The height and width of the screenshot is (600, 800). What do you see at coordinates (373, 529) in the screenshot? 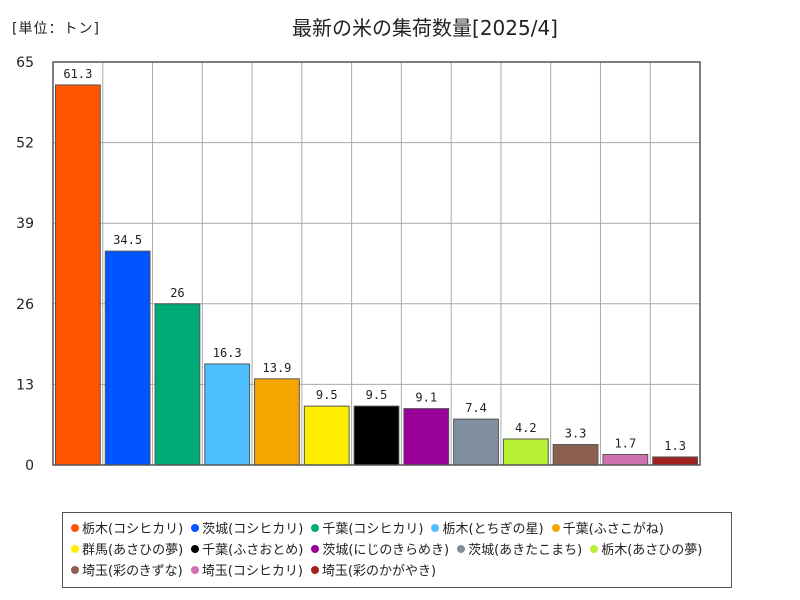
I see `legend-label: 千葉(コシヒカリ)` at bounding box center [373, 529].